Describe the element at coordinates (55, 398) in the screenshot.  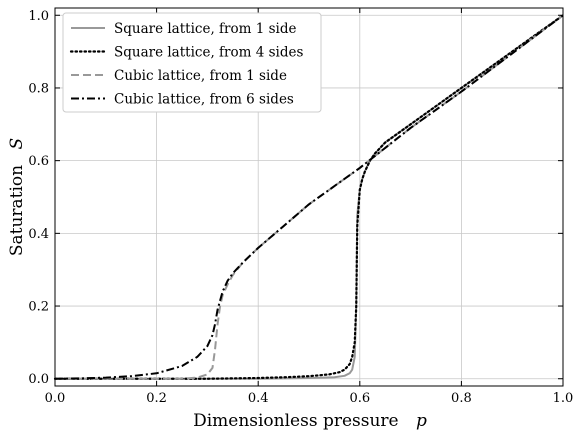
I see `x-tick-label: 0.0` at that location.